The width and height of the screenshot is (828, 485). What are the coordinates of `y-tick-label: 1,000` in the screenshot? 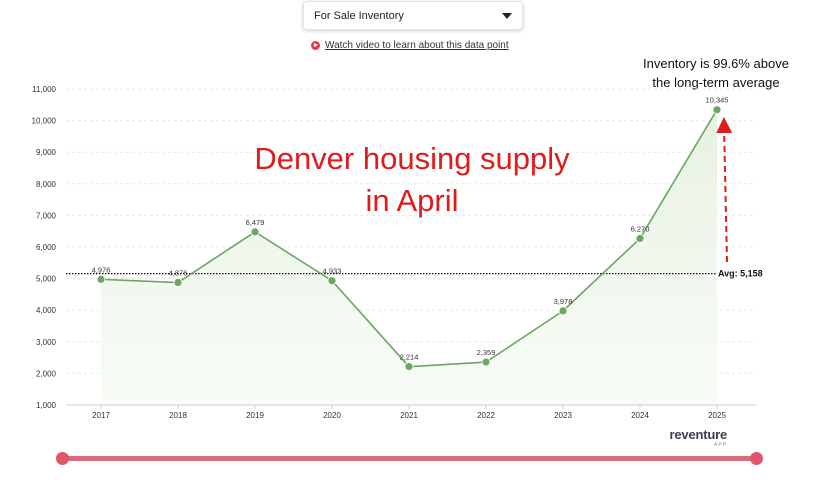 It's located at (46, 405).